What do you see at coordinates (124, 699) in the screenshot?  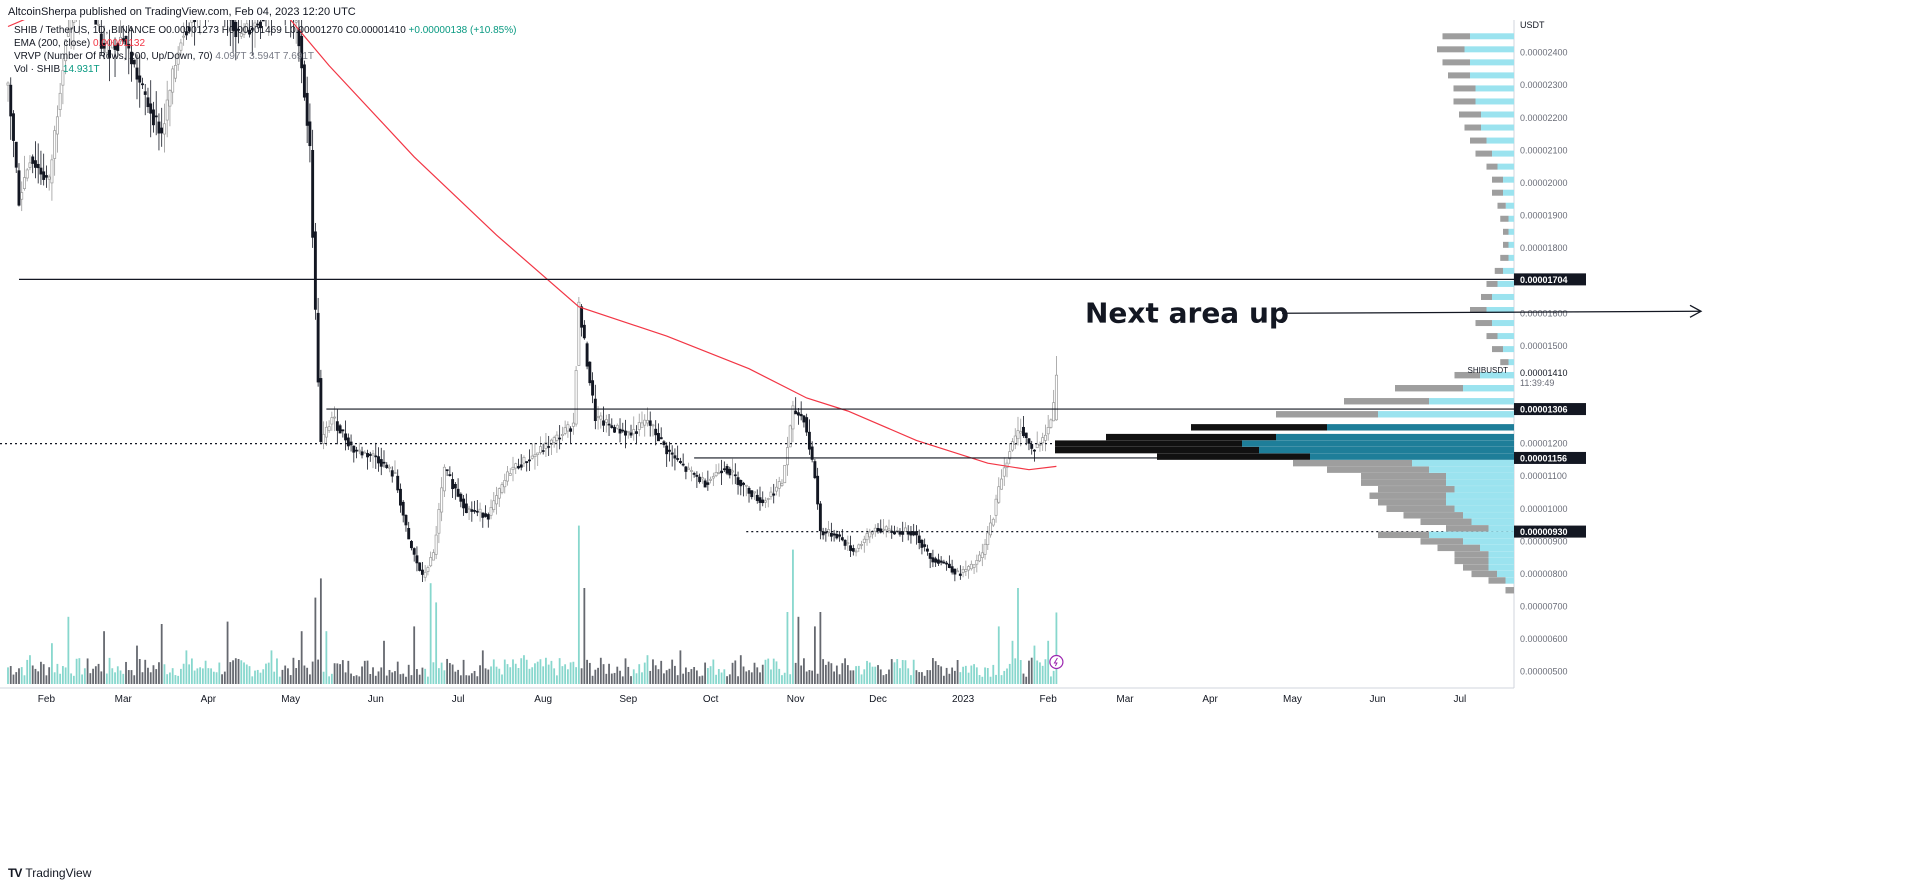 I see `time-tick-label: Mar` at bounding box center [124, 699].